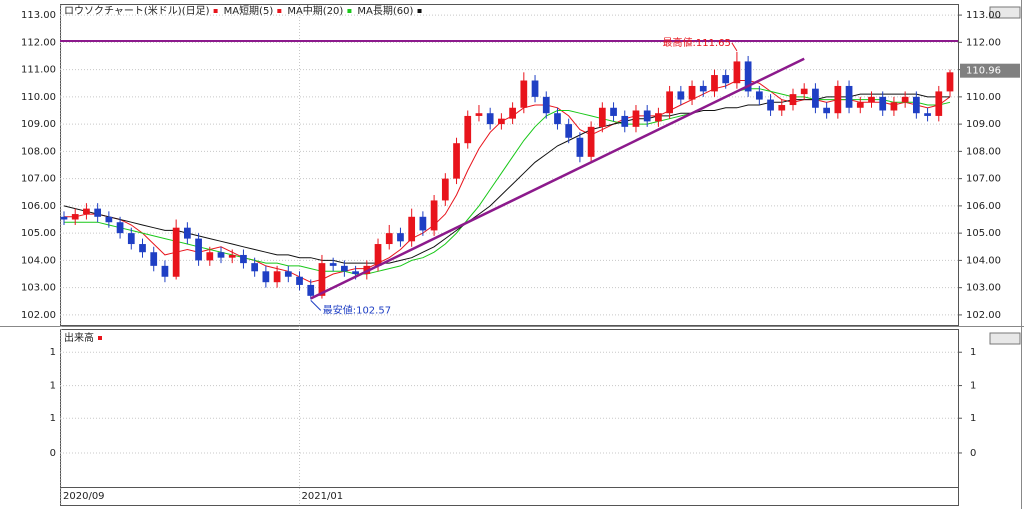 The image size is (1024, 509). What do you see at coordinates (38, 315) in the screenshot?
I see `y-tick-label-left: 102.00` at bounding box center [38, 315].